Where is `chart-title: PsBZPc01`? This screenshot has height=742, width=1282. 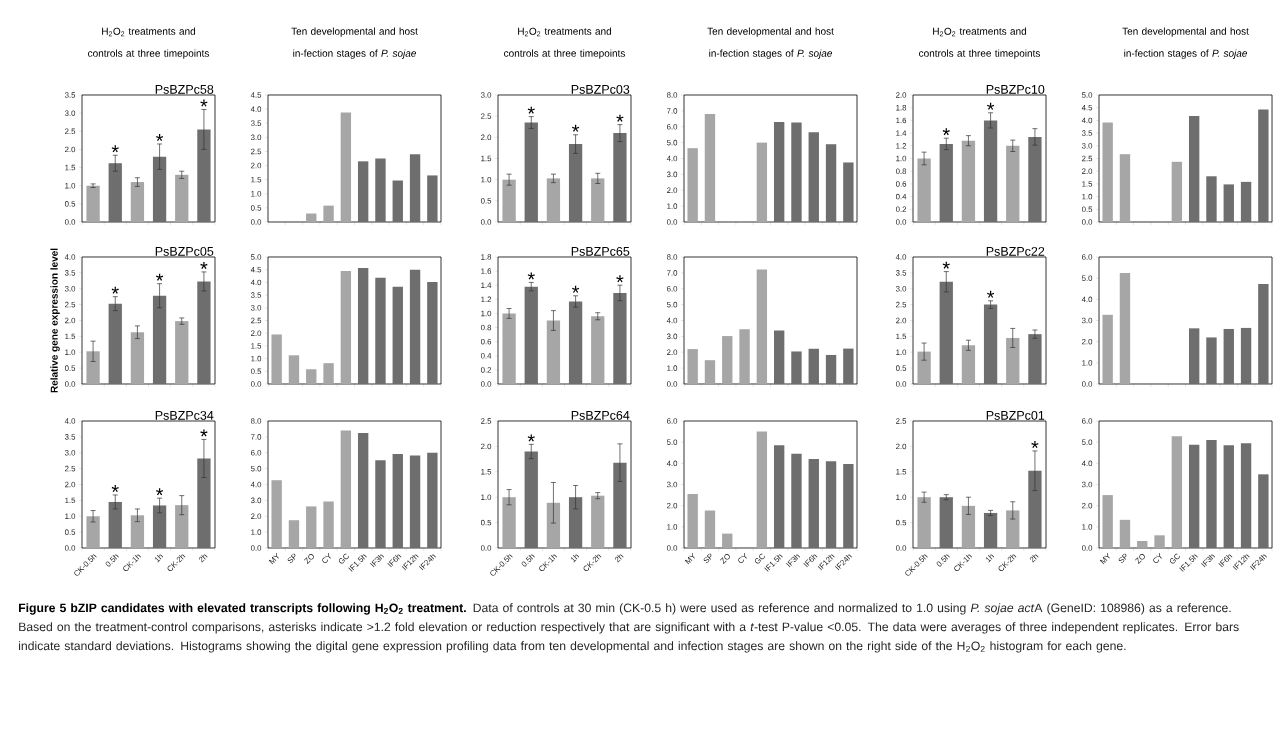
chart-title: PsBZPc01 is located at coordinates (1015, 415).